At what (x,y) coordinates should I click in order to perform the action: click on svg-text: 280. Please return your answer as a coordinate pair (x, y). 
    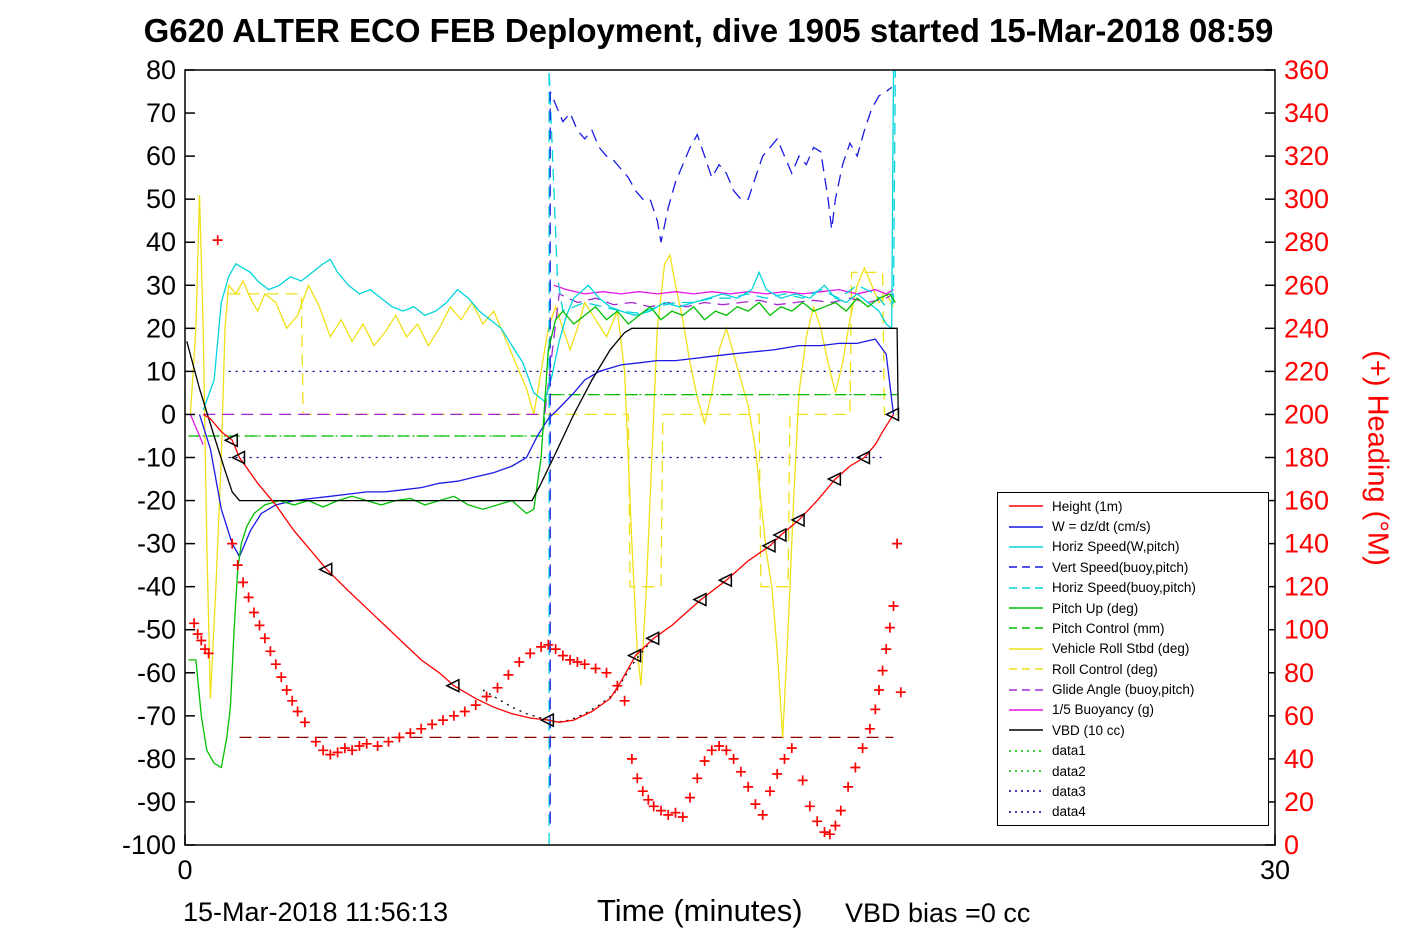
    Looking at the image, I should click on (1306, 242).